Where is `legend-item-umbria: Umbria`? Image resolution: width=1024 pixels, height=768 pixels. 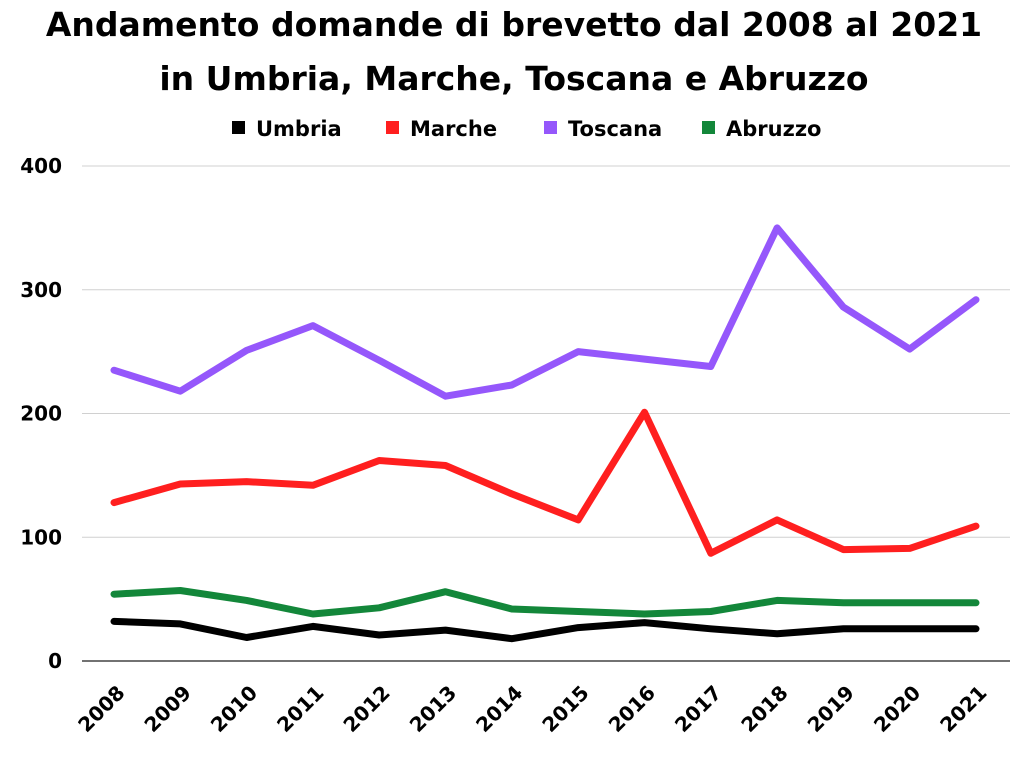 legend-item-umbria: Umbria is located at coordinates (287, 129).